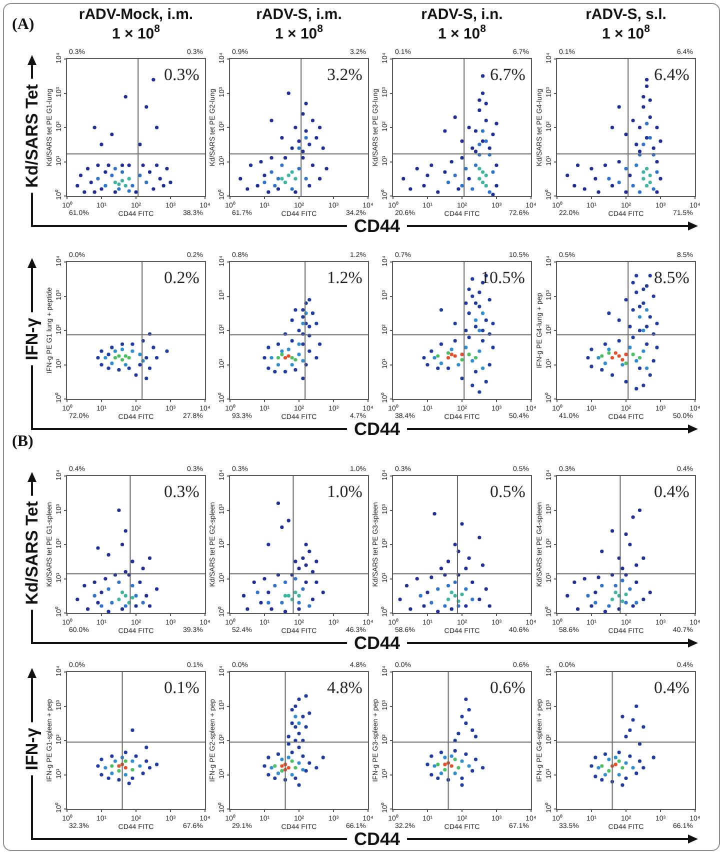 This screenshot has height=857, width=726. What do you see at coordinates (503, 277) in the screenshot?
I see `annotation: 10.5%` at bounding box center [503, 277].